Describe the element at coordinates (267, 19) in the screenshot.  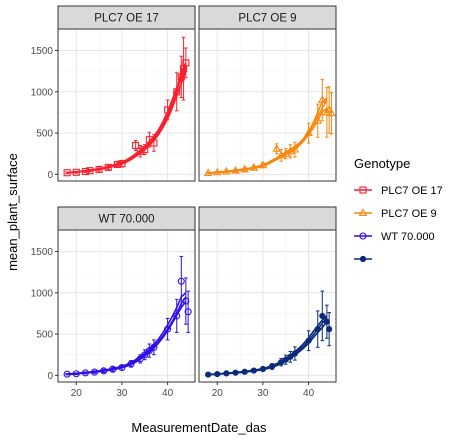
I see `facet-strip-label: PLC7 OE 9` at that location.